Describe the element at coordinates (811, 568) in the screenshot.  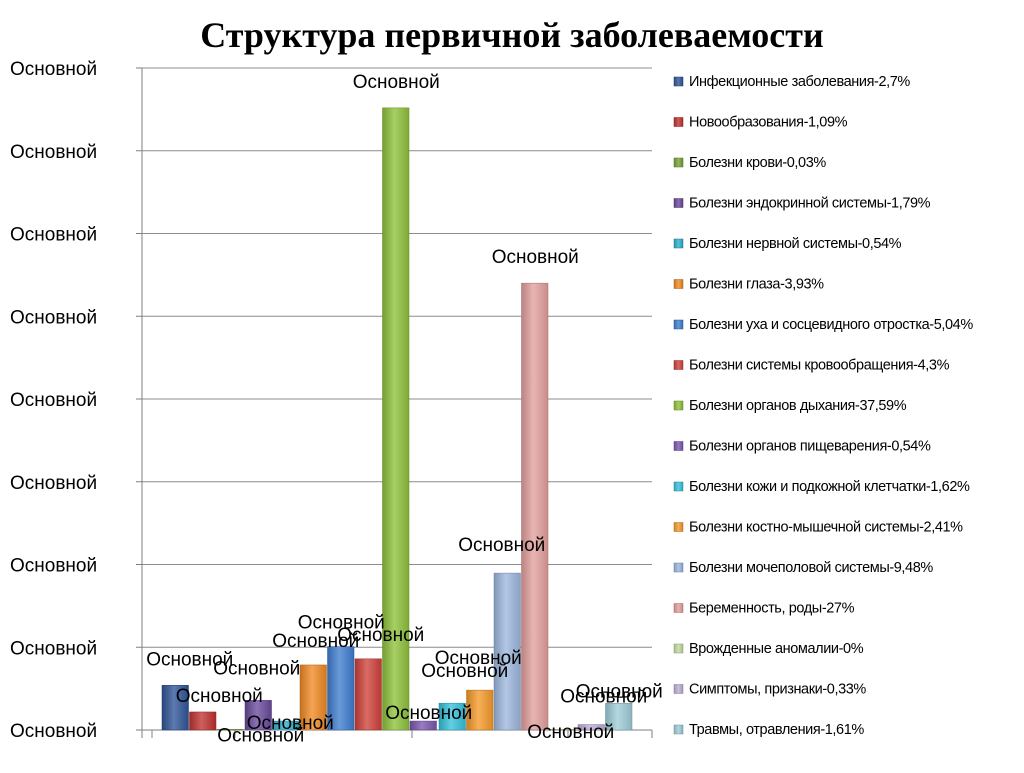
I see `legend-label: Болезни мочеполовой системы-9,48%` at that location.